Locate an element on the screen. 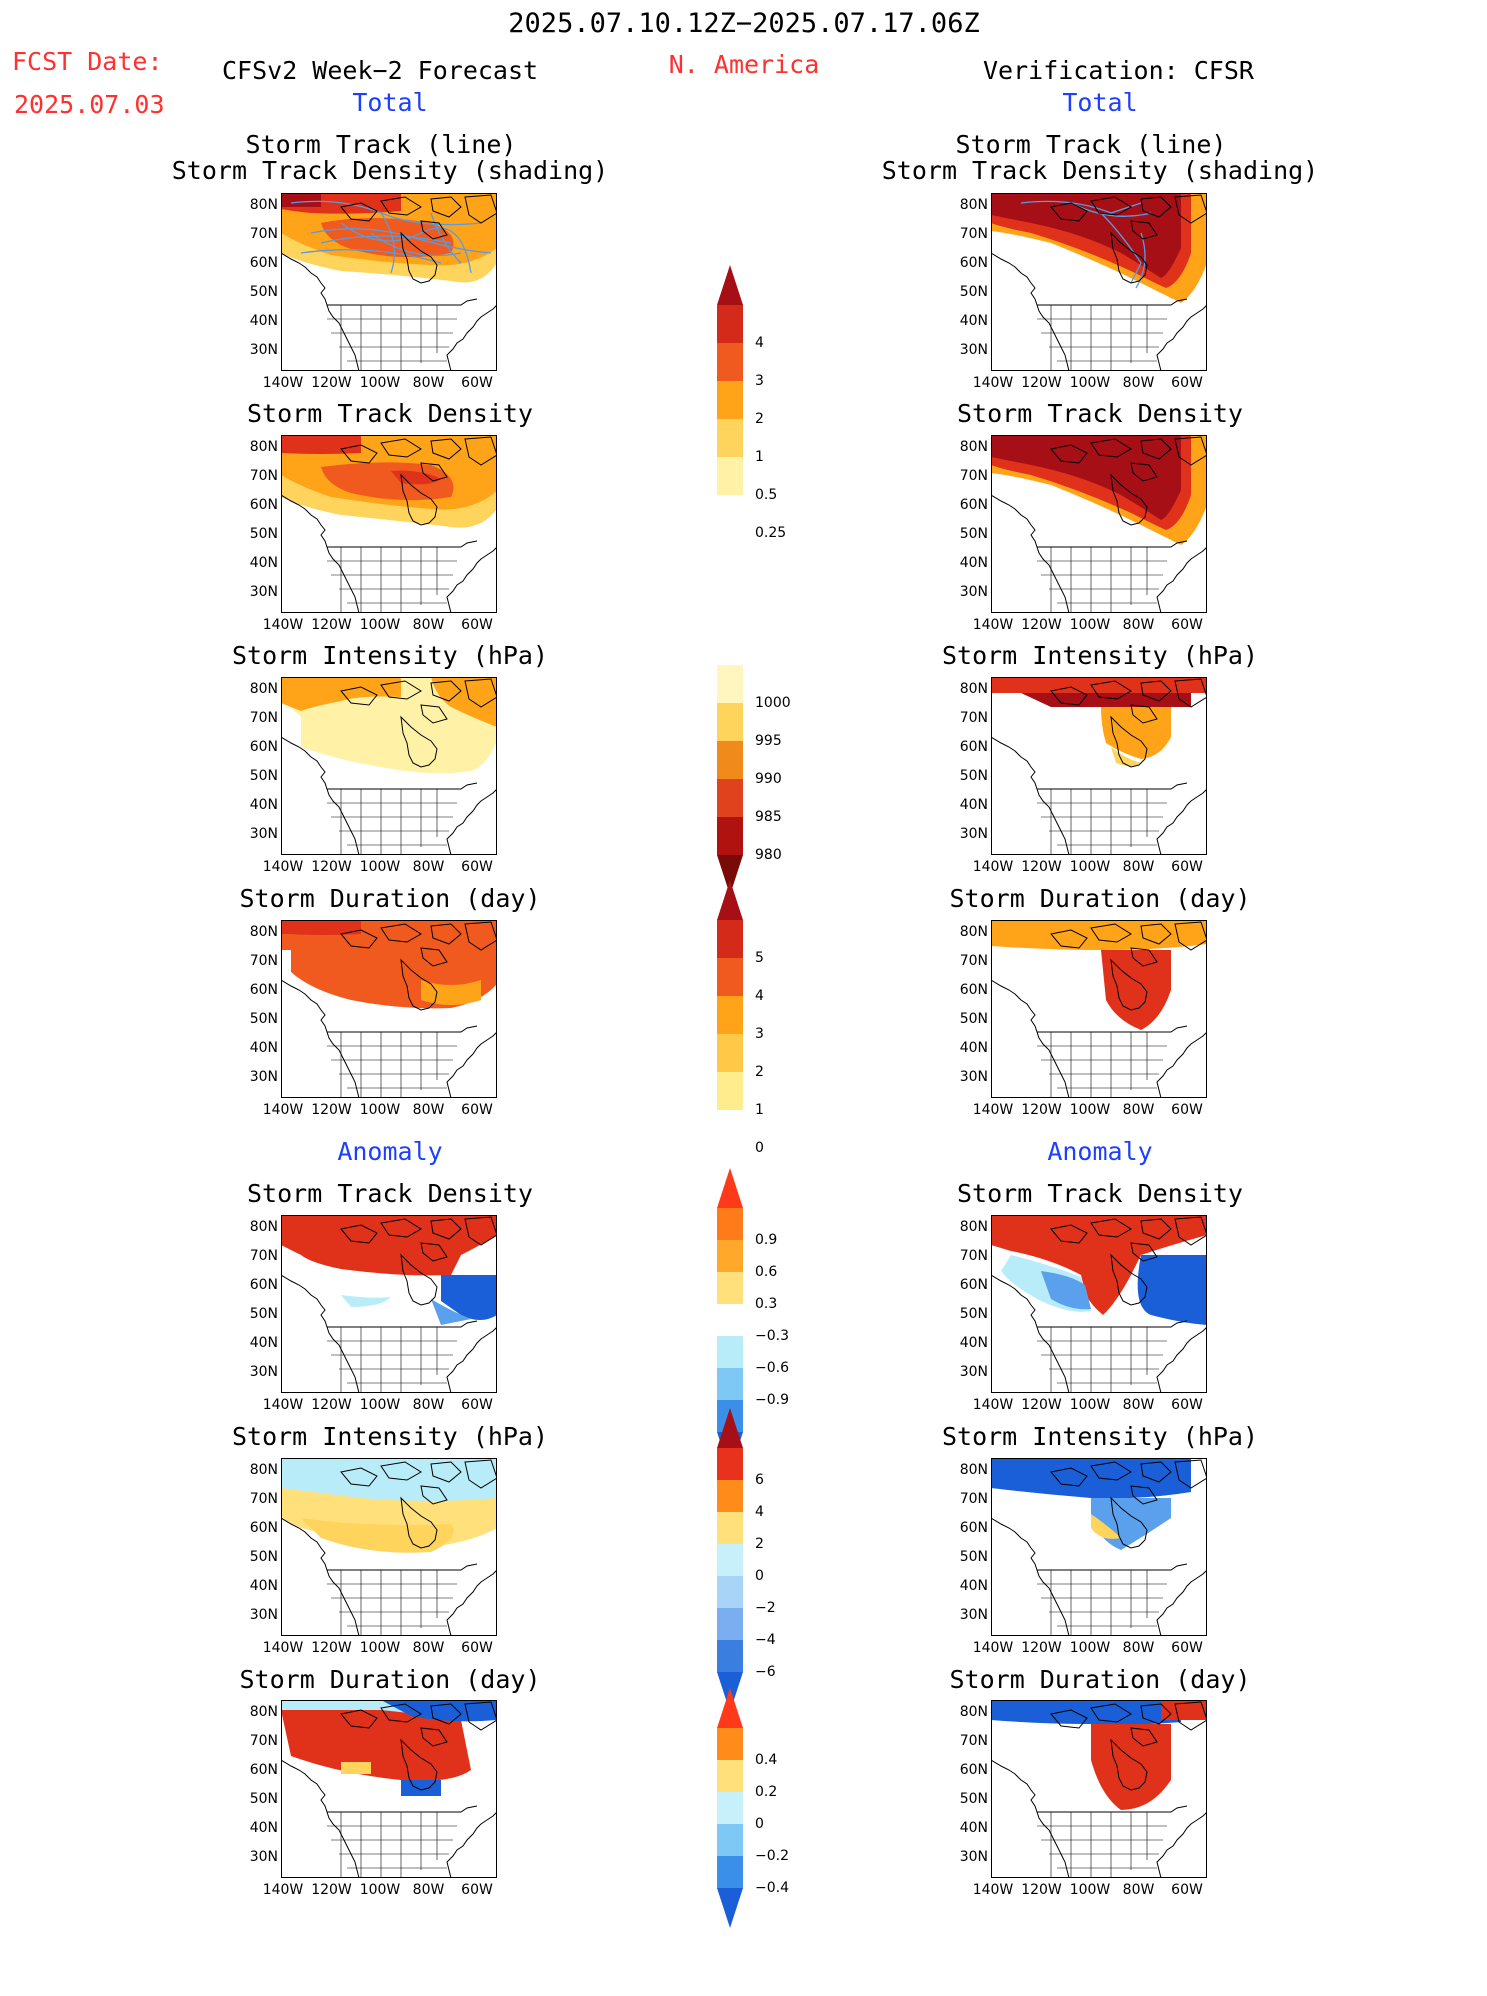 The width and height of the screenshot is (1487, 1996). left-track-line-panel-lat-tick: 70N is located at coordinates (263, 234).